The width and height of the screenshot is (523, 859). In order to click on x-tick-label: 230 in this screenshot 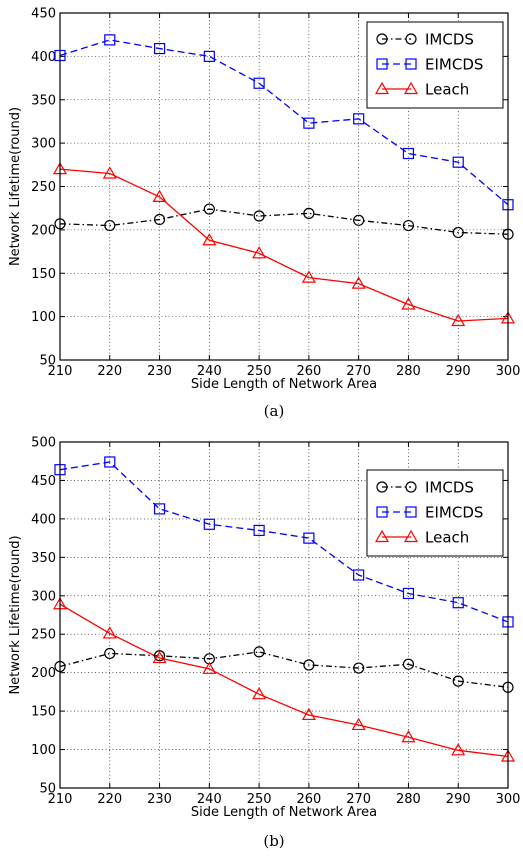, I will do `click(159, 371)`.